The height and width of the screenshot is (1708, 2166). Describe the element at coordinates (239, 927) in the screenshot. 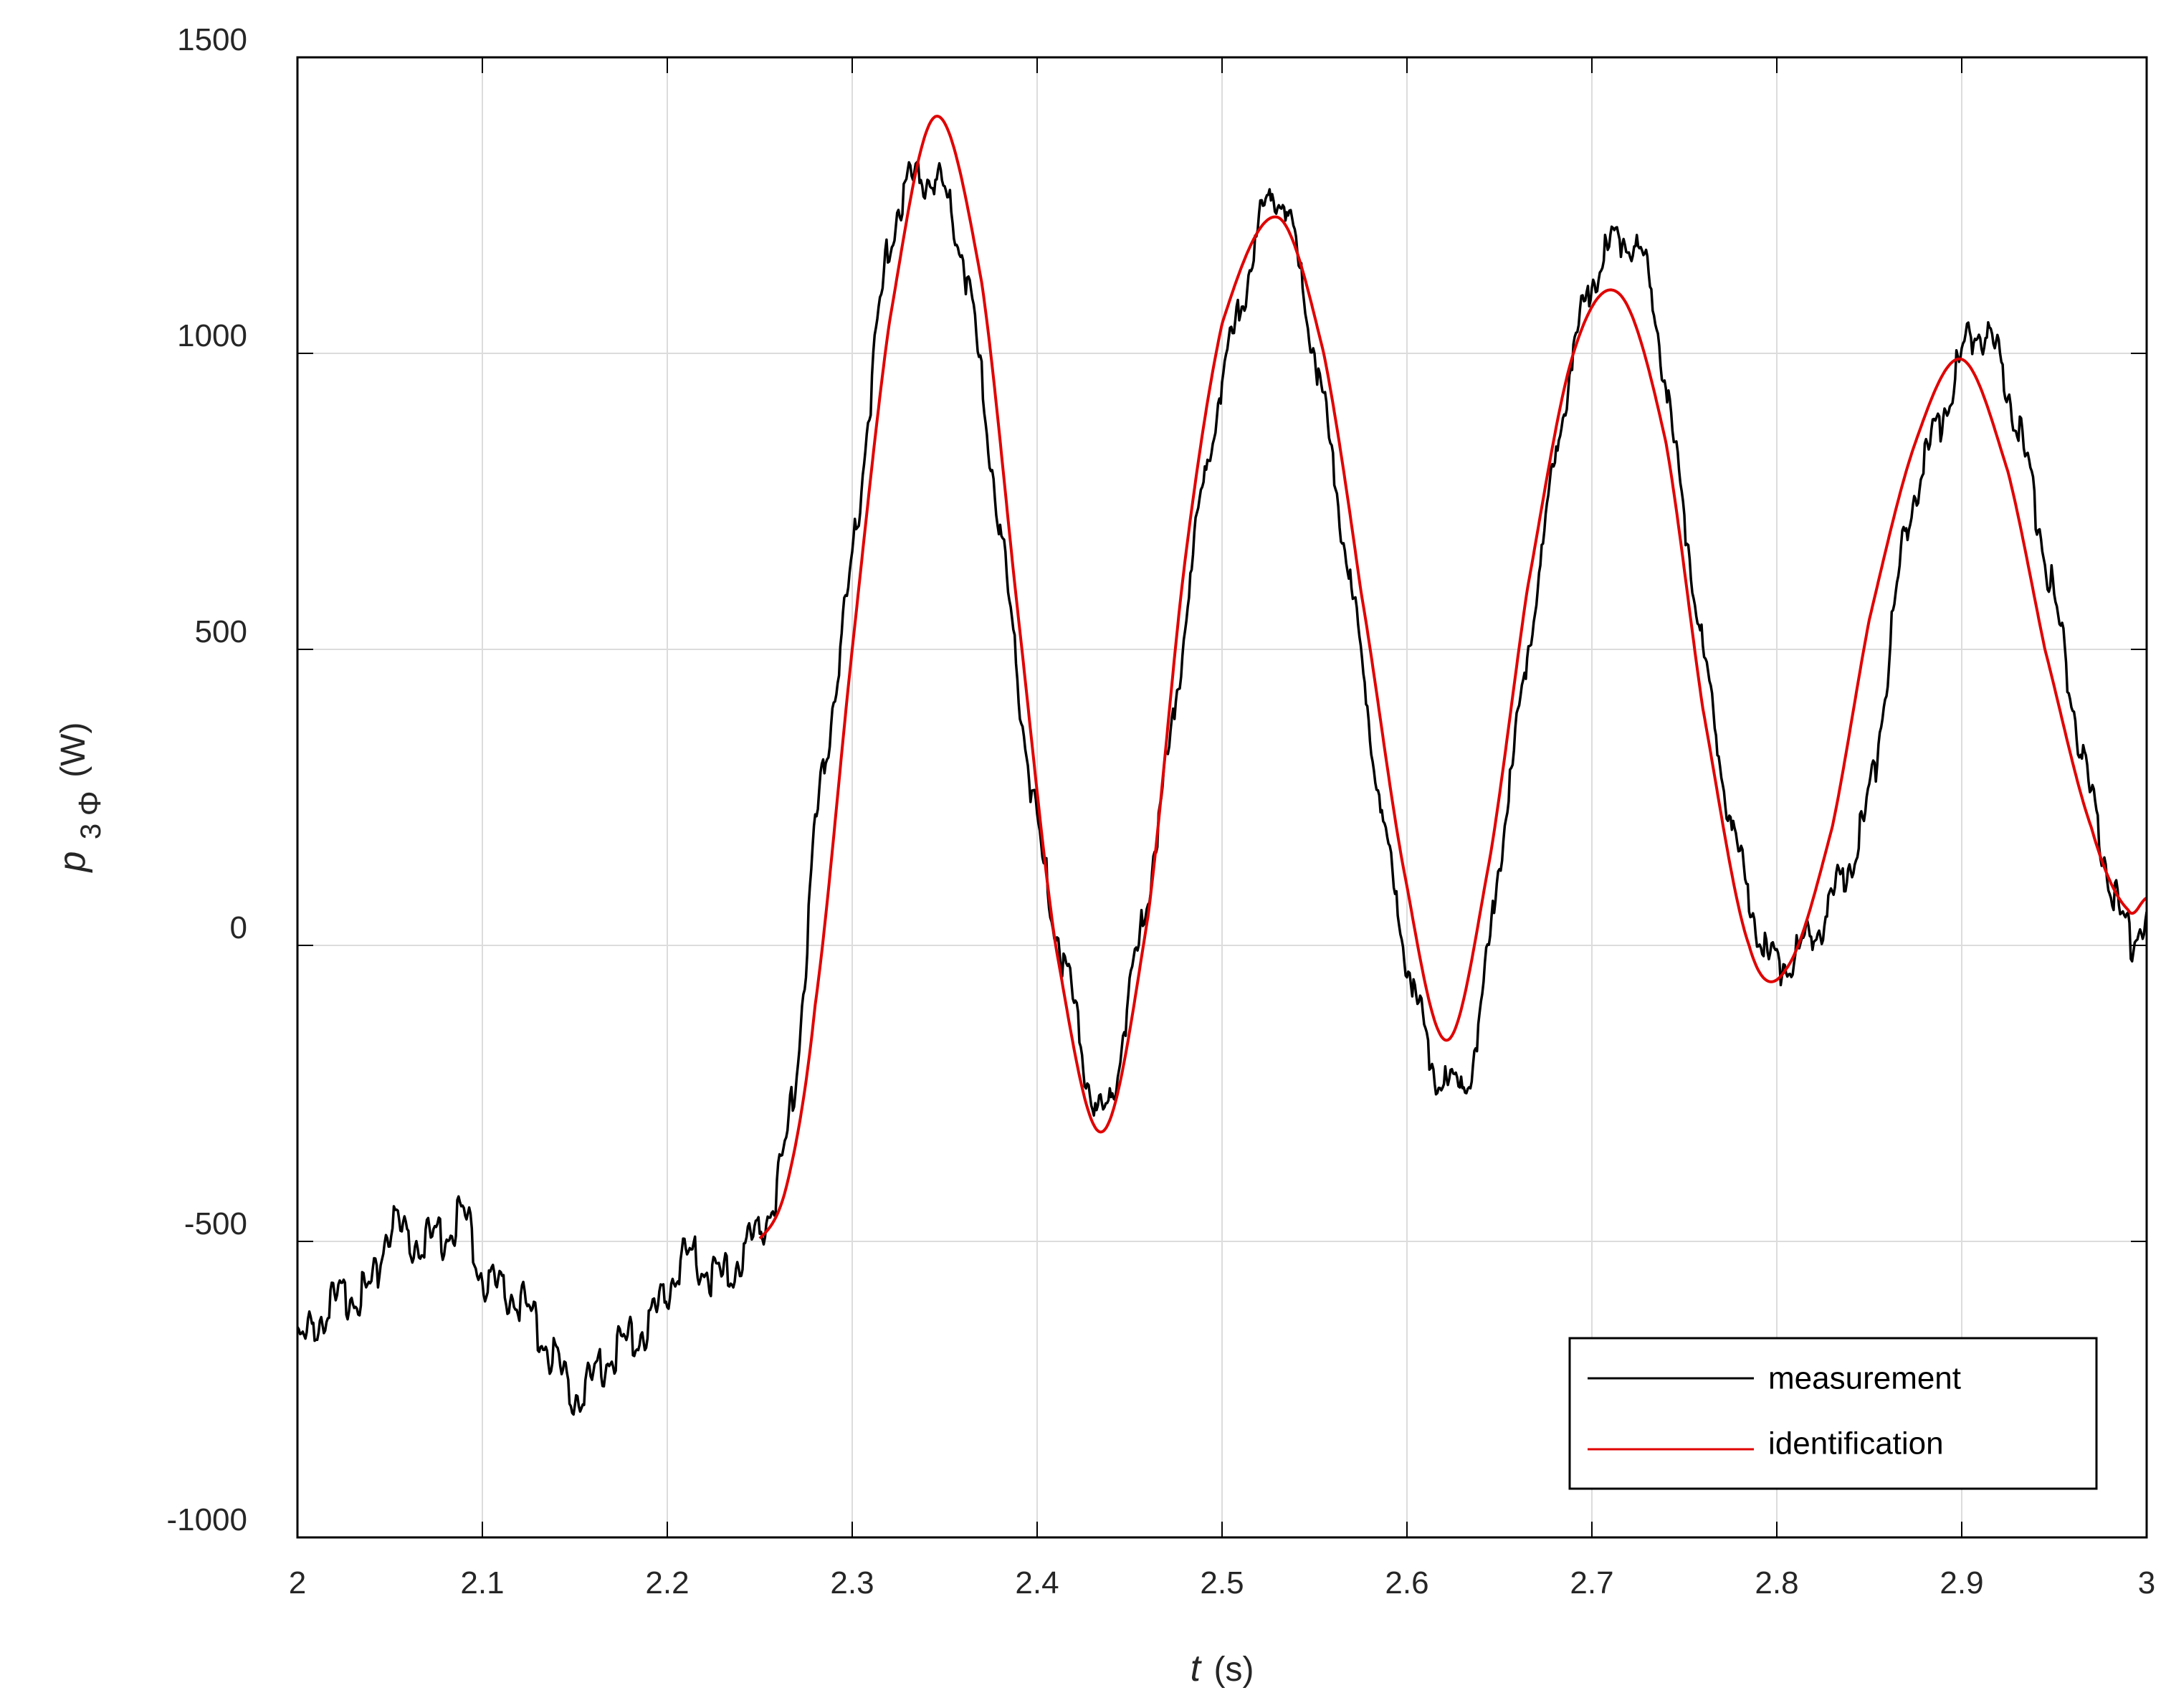

I see `y-tick-label: 0` at that location.